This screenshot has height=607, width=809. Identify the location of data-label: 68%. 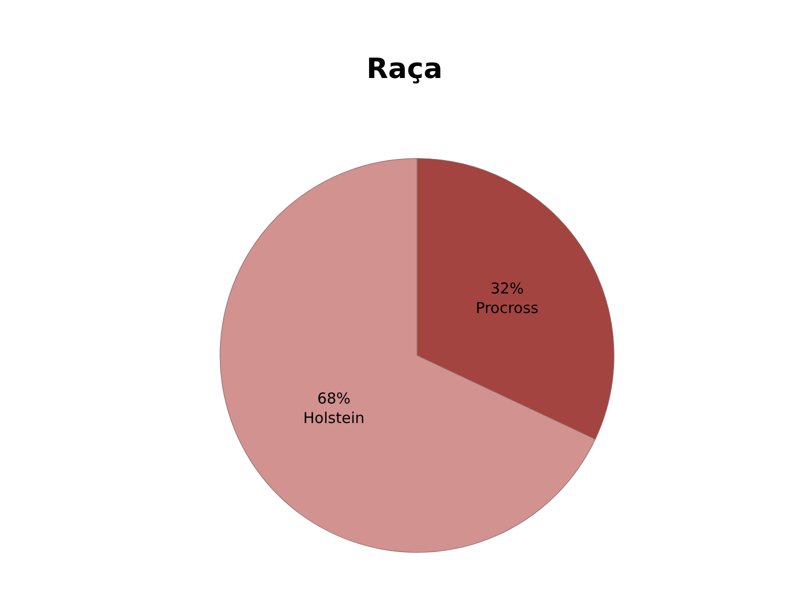
(334, 398).